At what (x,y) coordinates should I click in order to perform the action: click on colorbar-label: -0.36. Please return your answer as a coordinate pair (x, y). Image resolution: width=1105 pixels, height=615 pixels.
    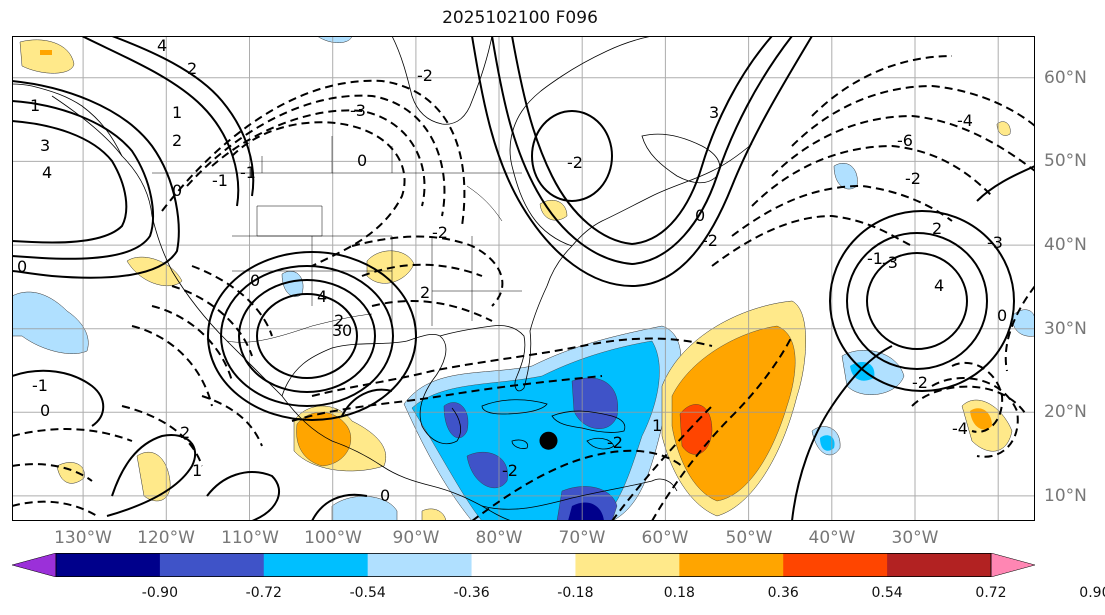
    Looking at the image, I should click on (471, 593).